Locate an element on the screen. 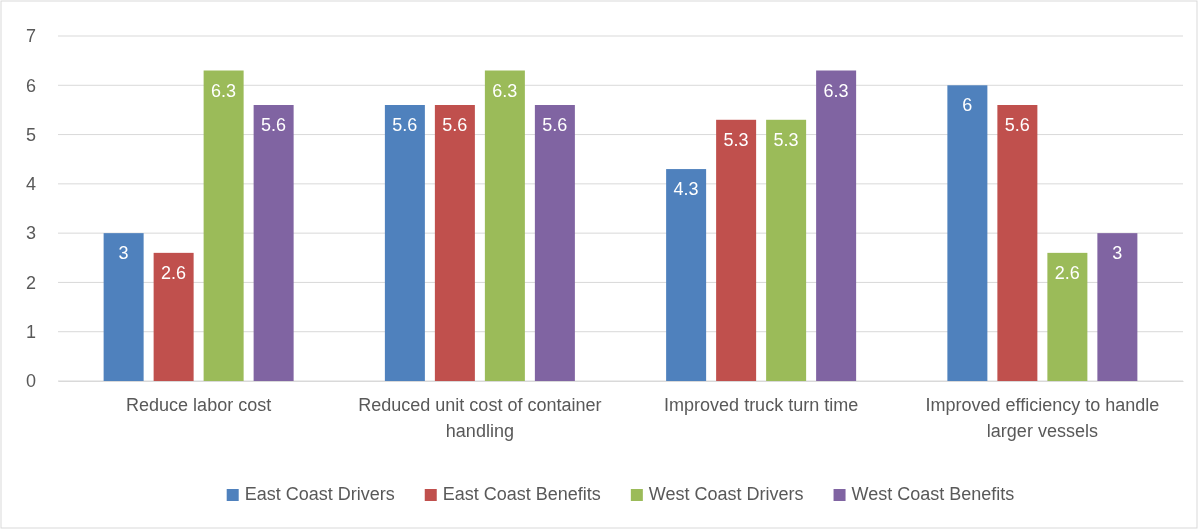  y-tick-label: 1 is located at coordinates (30, 331).